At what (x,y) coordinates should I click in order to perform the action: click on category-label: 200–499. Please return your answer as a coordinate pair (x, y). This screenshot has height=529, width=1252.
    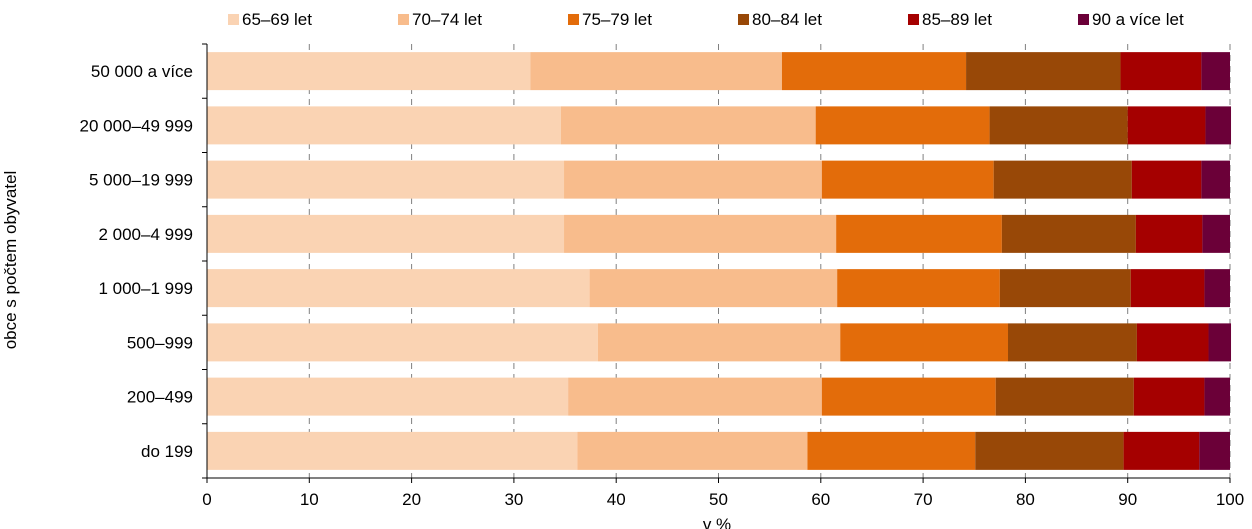
    Looking at the image, I should click on (160, 397).